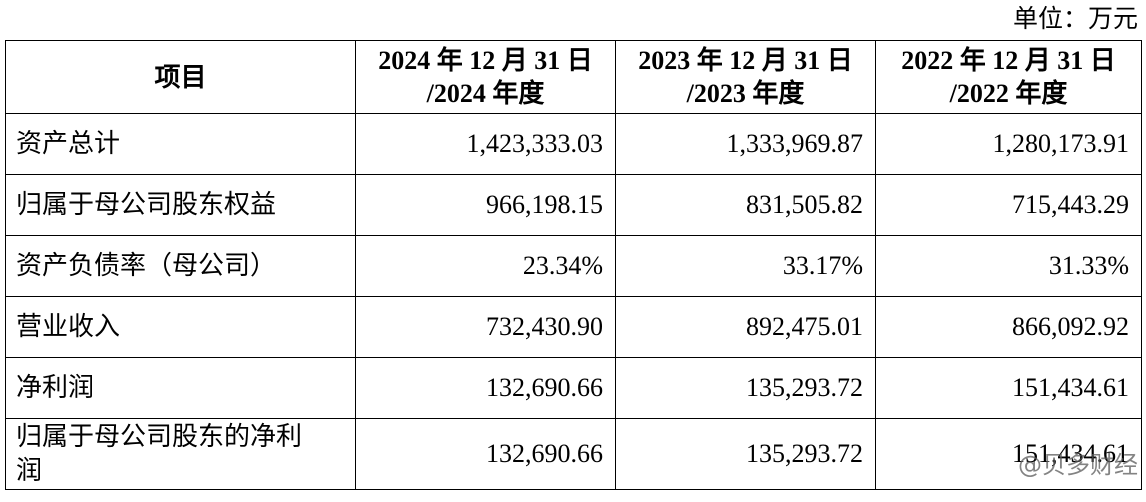 The height and width of the screenshot is (502, 1146). Describe the element at coordinates (745, 266) in the screenshot. I see `value-cell: 33.17%` at that location.